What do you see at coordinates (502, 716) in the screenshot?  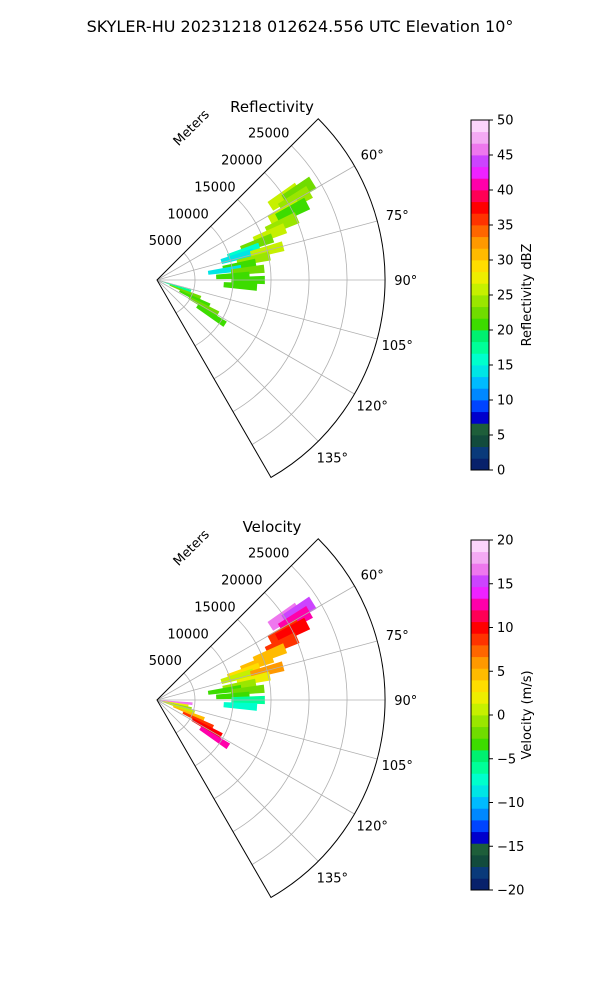 I see `velocity-colorbar: −20 −15 −10 −5 0 5 10 15 20 Velocity (m/s)` at bounding box center [502, 716].